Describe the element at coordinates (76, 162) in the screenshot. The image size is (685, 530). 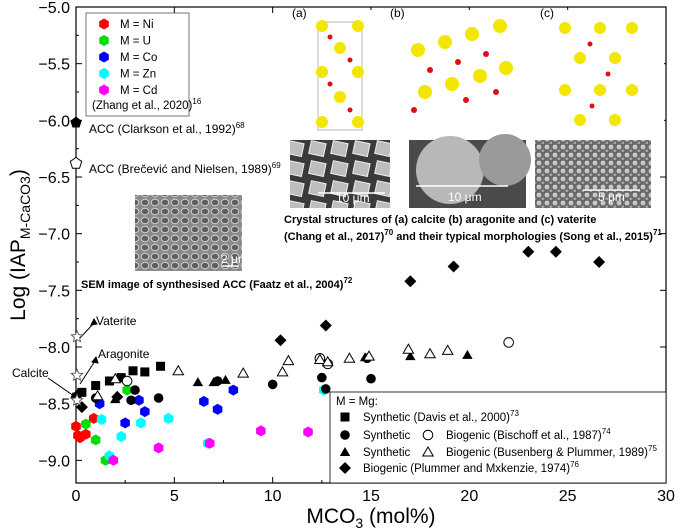
I see `reference-point-acc-bre-evi-and-nielsen-1989` at that location.